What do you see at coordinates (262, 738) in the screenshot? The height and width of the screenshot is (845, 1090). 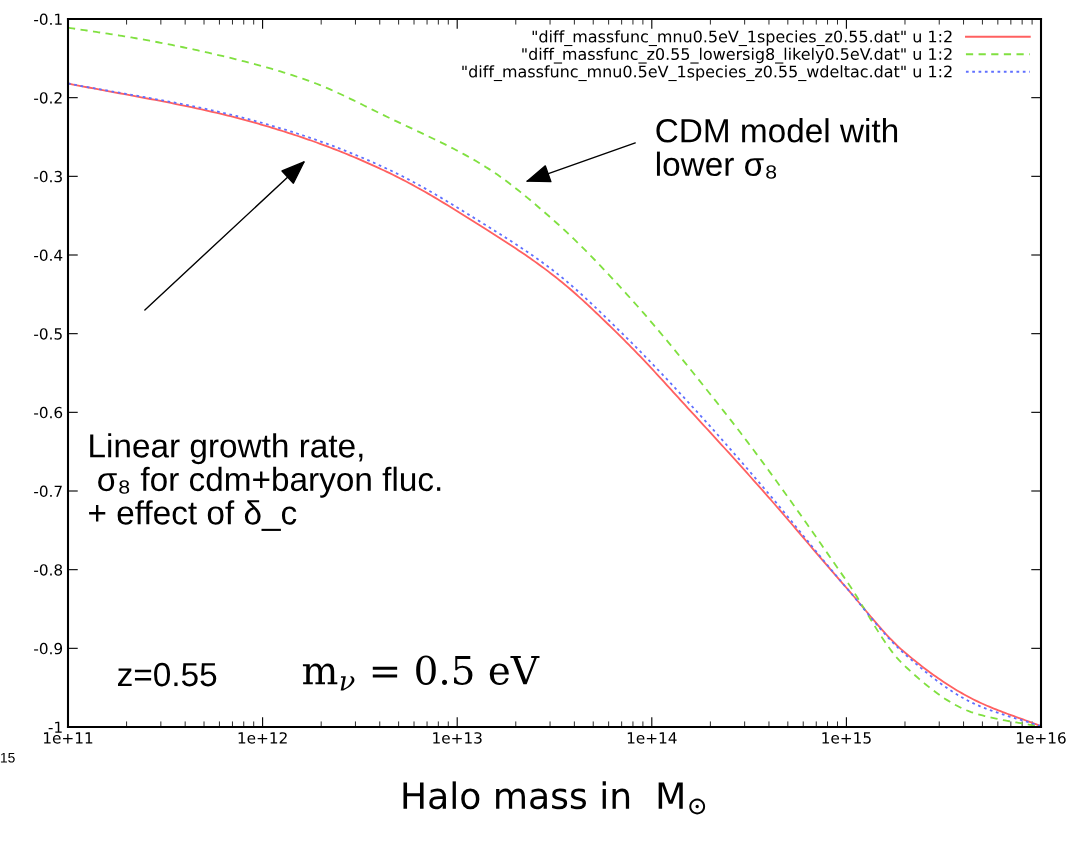 I see `x-tick-label: 1e+12` at bounding box center [262, 738].